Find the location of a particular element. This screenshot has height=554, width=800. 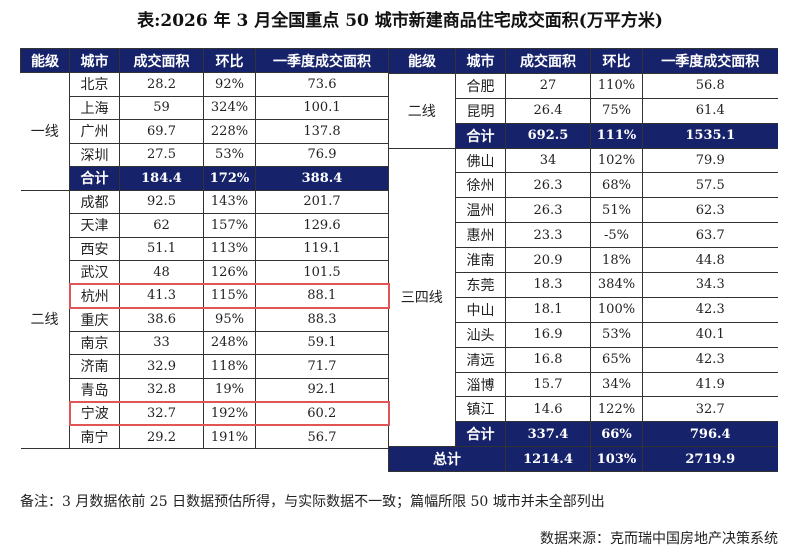

city-cell: 北京 is located at coordinates (94, 84).